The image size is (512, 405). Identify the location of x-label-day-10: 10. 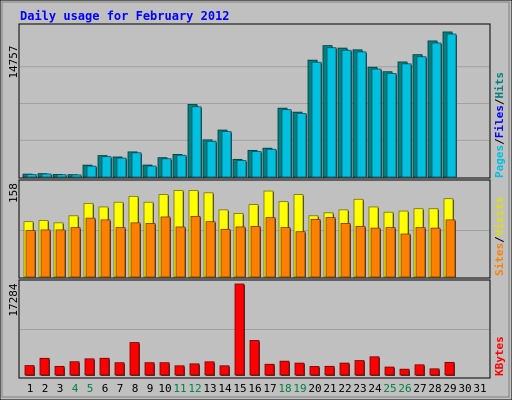
(164, 388).